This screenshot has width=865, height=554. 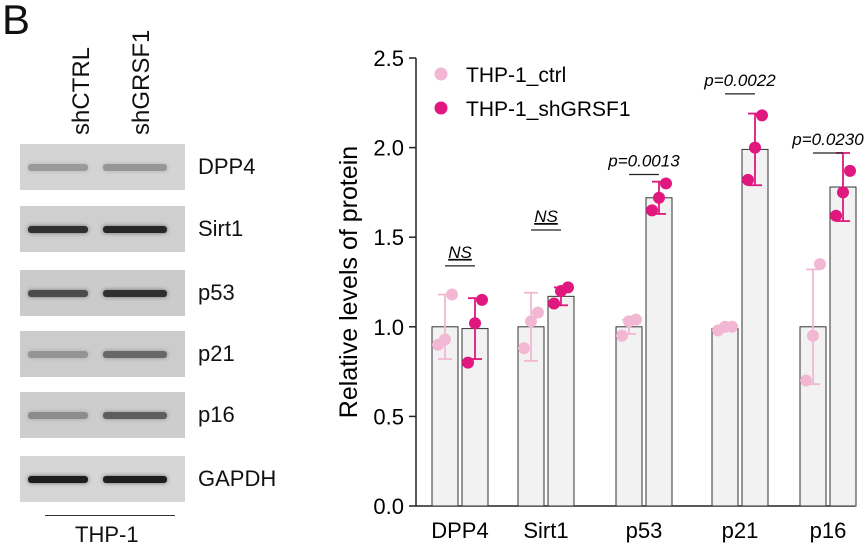 I want to click on x-tick-label-dpp4: DPP4, so click(x=459, y=530).